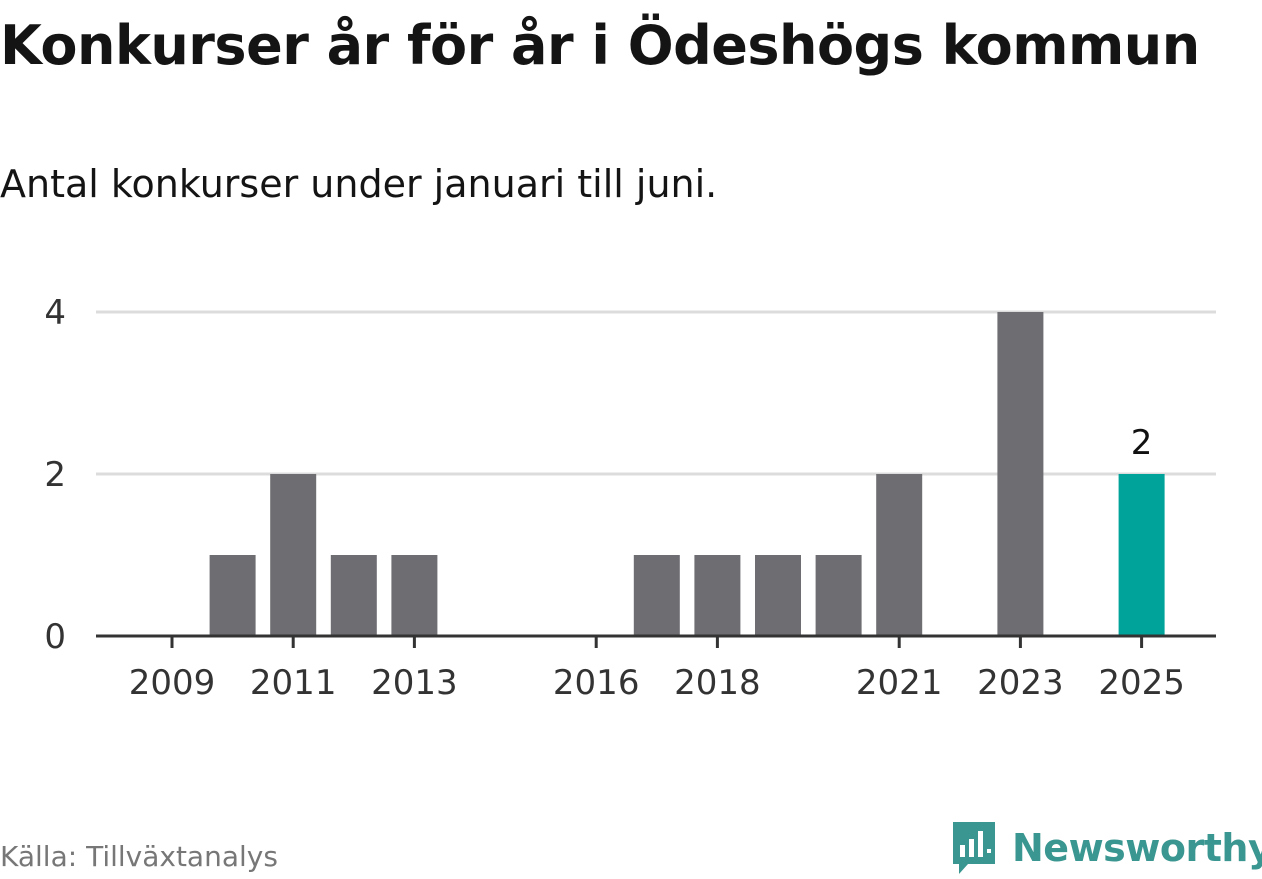  I want to click on bar-2023, so click(1020, 474).